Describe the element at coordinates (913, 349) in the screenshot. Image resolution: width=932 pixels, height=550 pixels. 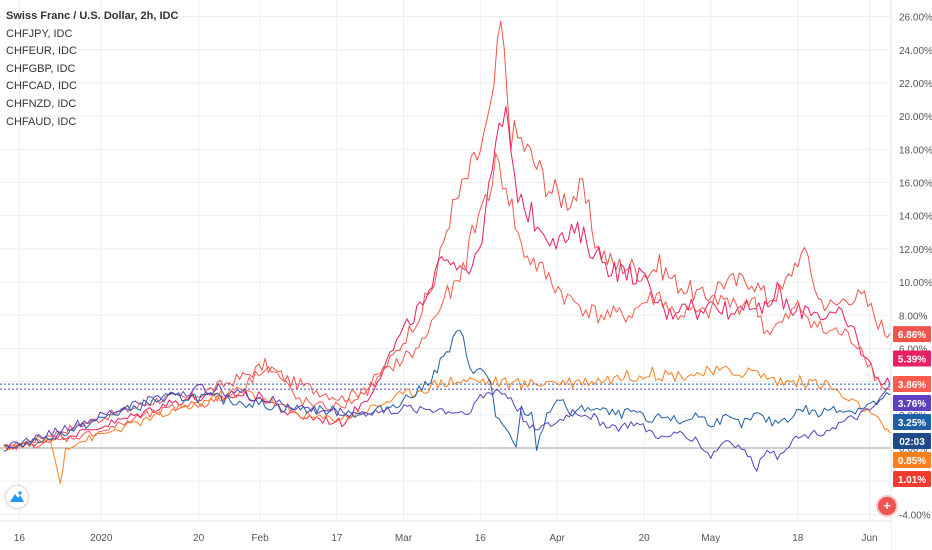
I see `y-tick-label: 6.00%` at that location.